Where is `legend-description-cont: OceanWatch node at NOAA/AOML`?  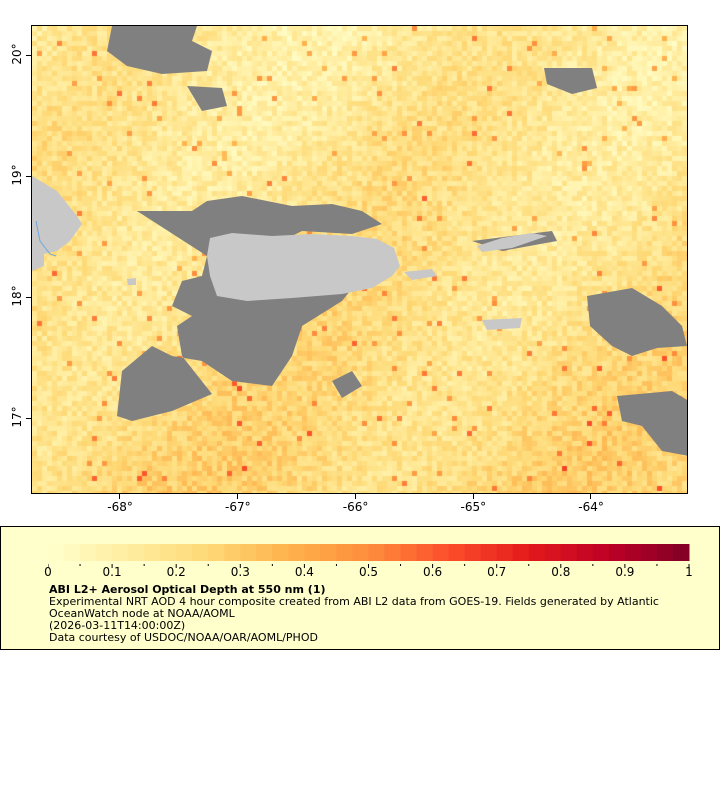 legend-description-cont: OceanWatch node at NOAA/AOML is located at coordinates (142, 613).